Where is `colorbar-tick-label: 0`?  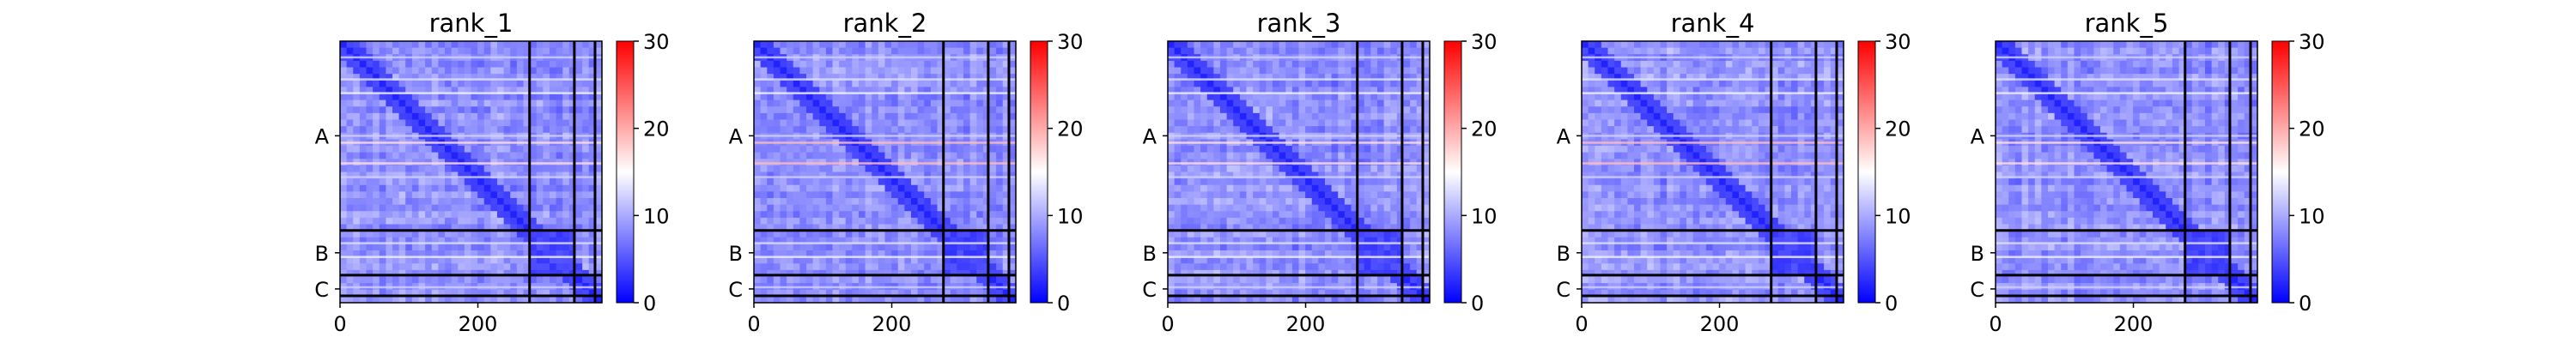 colorbar-tick-label: 0 is located at coordinates (1477, 304).